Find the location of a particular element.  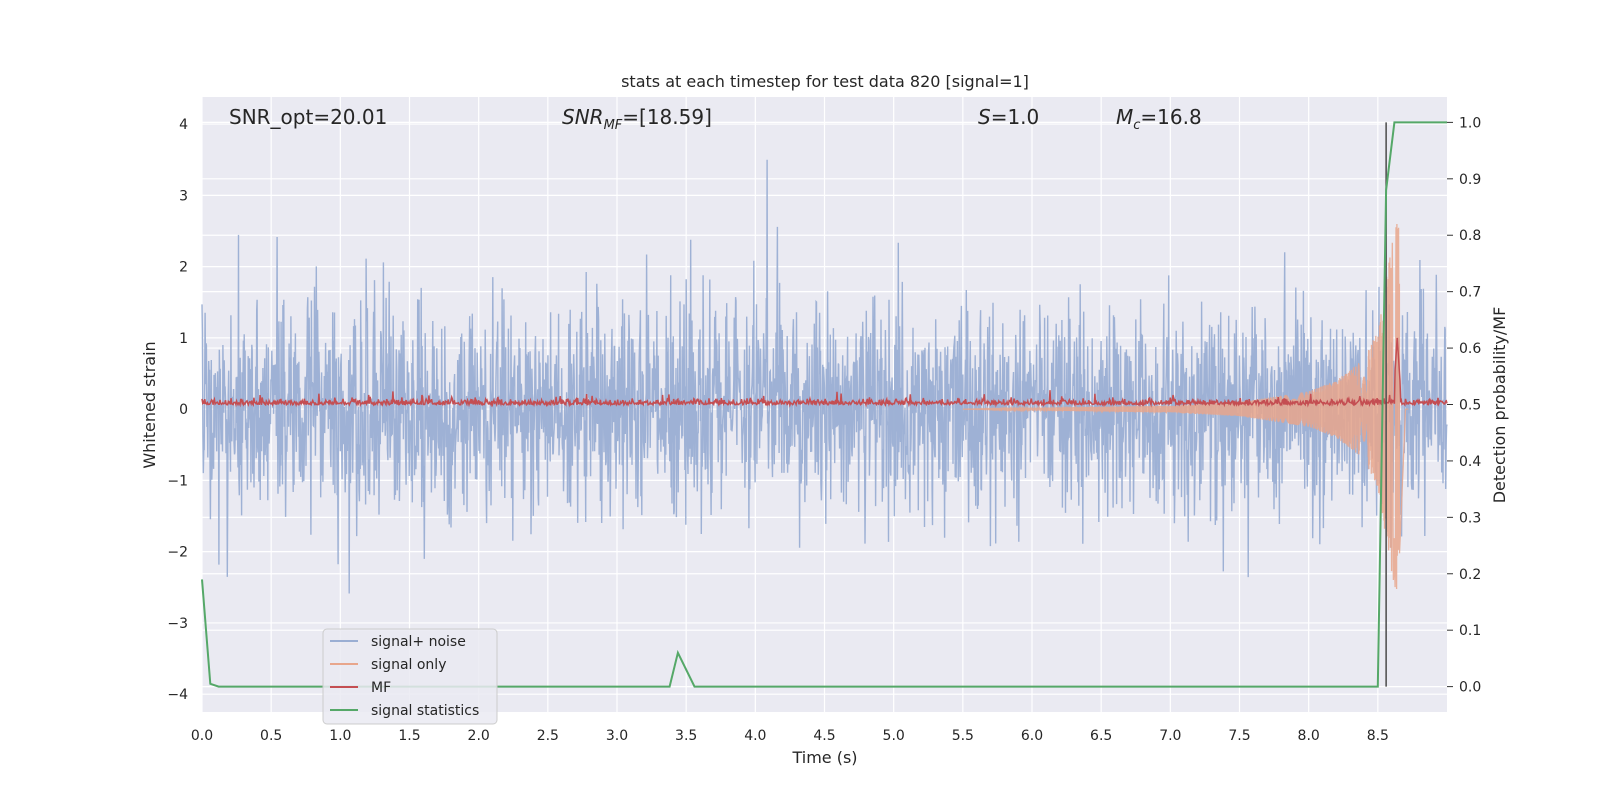

y-right-tick-label: 0.1 is located at coordinates (1470, 631).